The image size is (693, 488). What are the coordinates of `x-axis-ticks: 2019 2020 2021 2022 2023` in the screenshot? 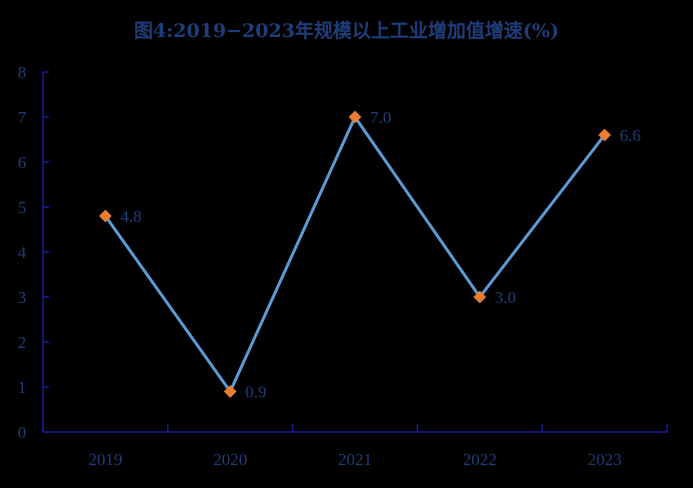 It's located at (355, 446).